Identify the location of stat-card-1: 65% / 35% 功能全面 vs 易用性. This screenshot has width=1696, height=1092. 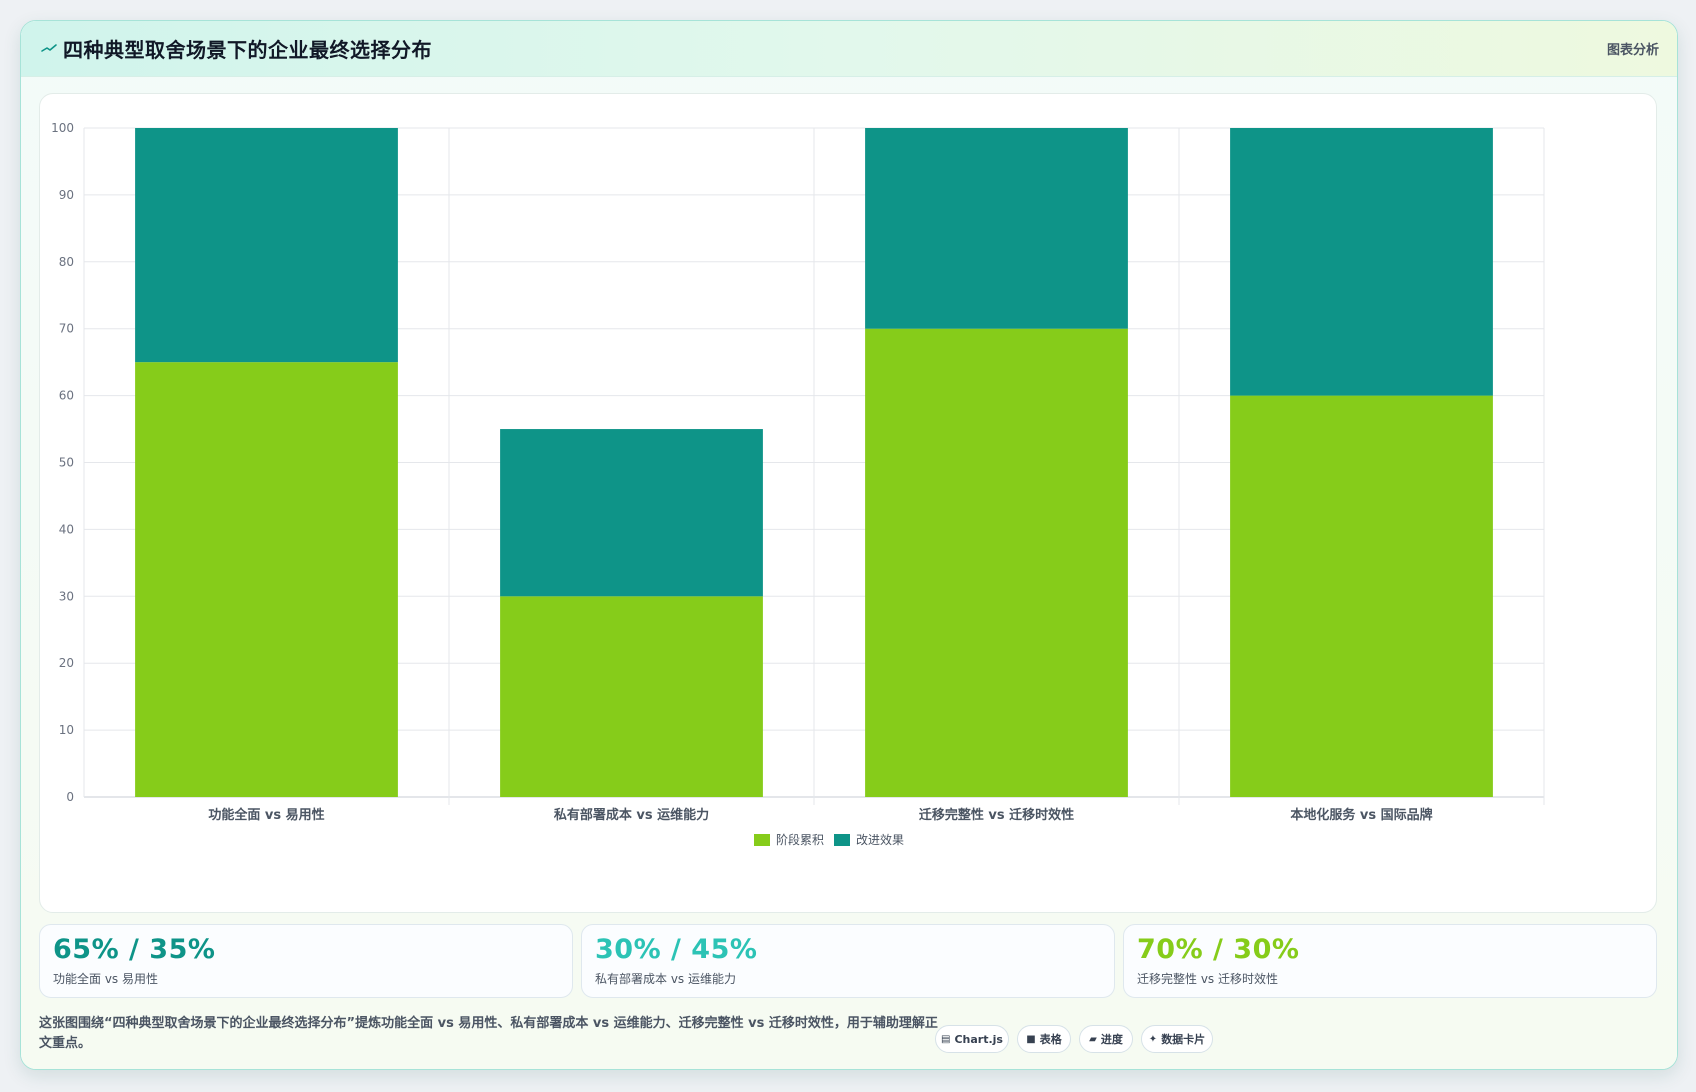
(306, 961).